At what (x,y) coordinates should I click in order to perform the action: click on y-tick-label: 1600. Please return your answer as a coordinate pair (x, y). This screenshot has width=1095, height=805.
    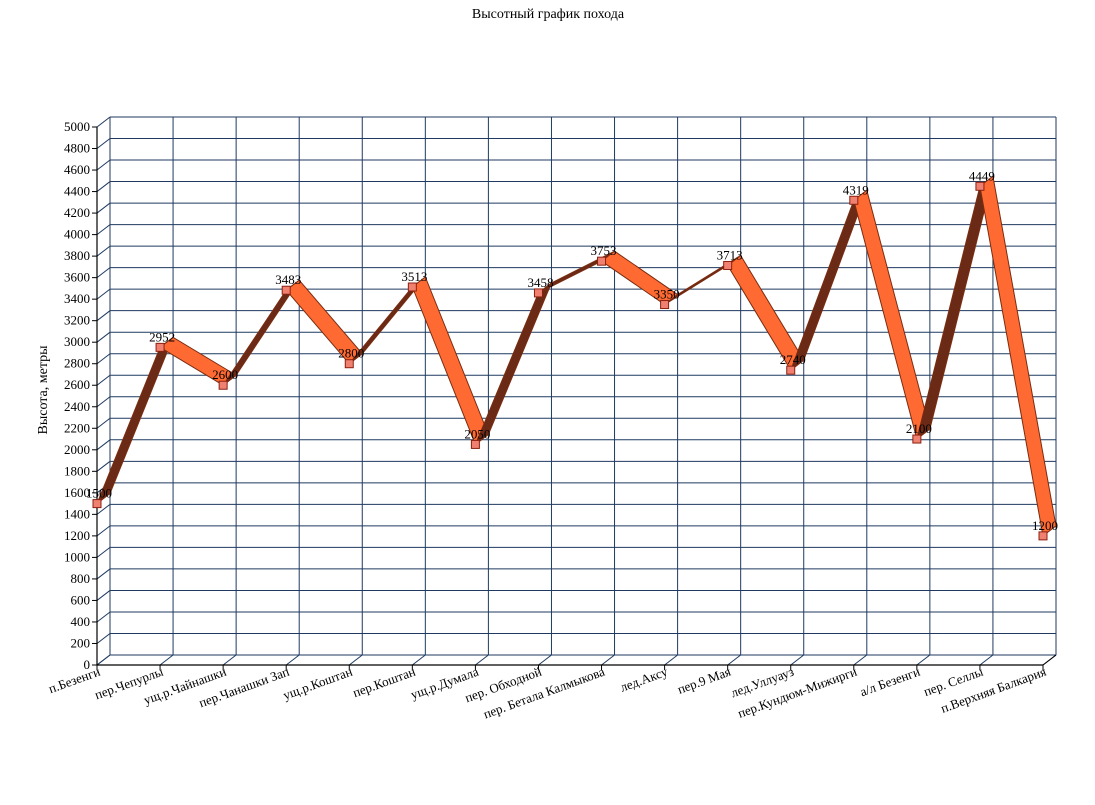
    Looking at the image, I should click on (77, 492).